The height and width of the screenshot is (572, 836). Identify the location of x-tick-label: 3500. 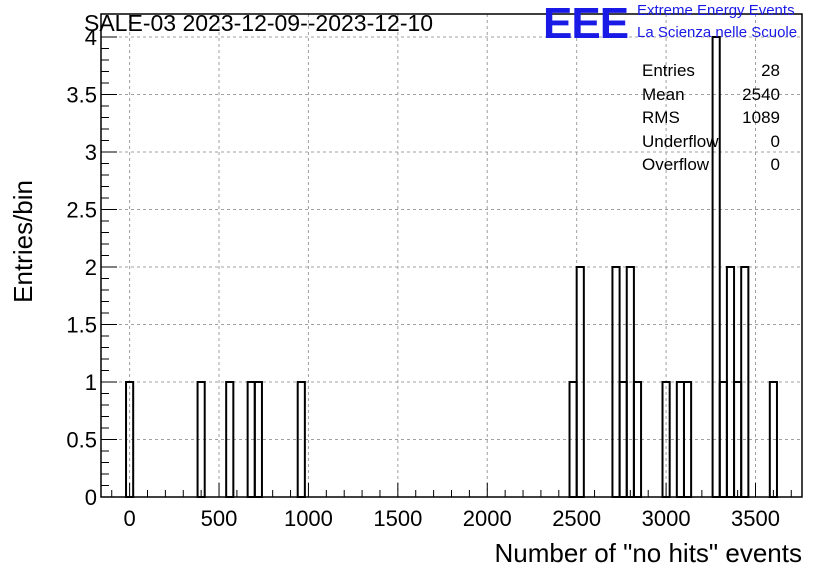
(755, 518).